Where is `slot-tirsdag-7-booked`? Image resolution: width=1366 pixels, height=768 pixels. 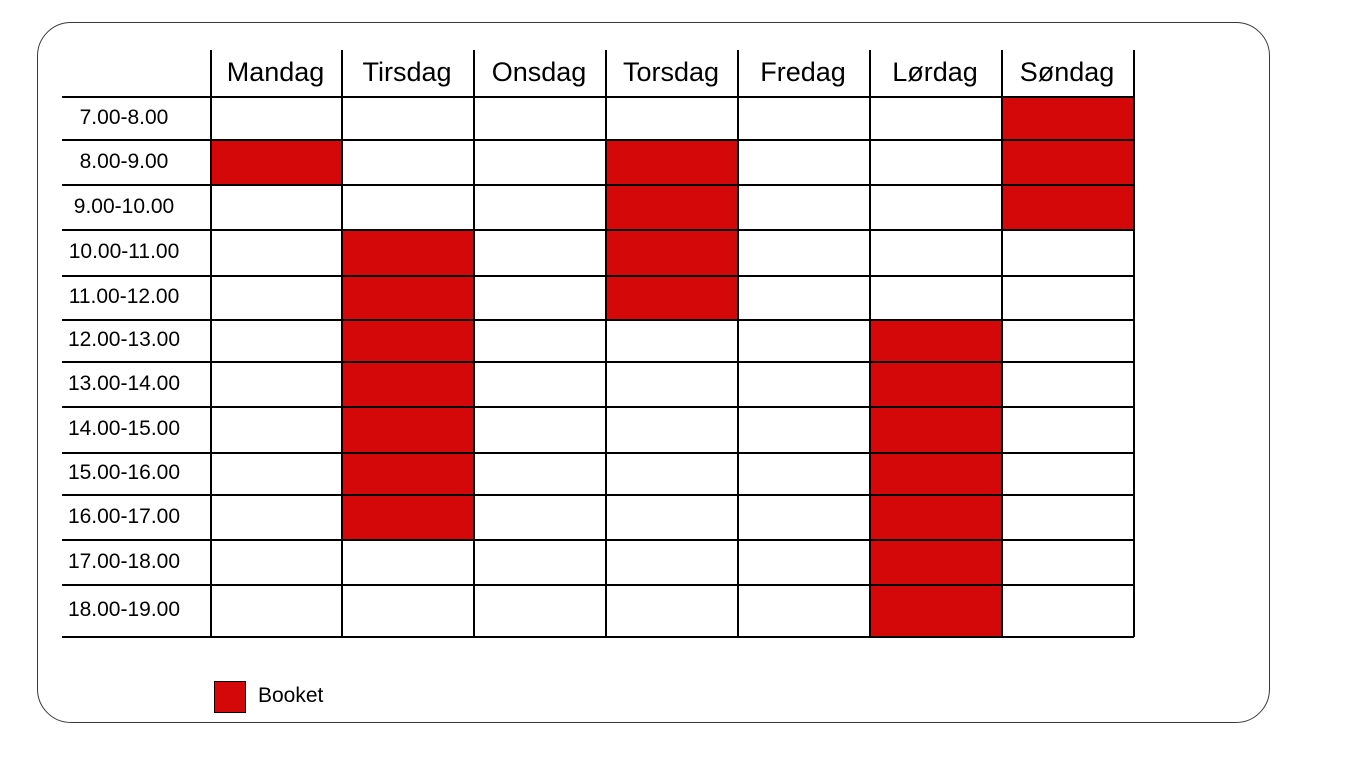 slot-tirsdag-7-booked is located at coordinates (407, 384).